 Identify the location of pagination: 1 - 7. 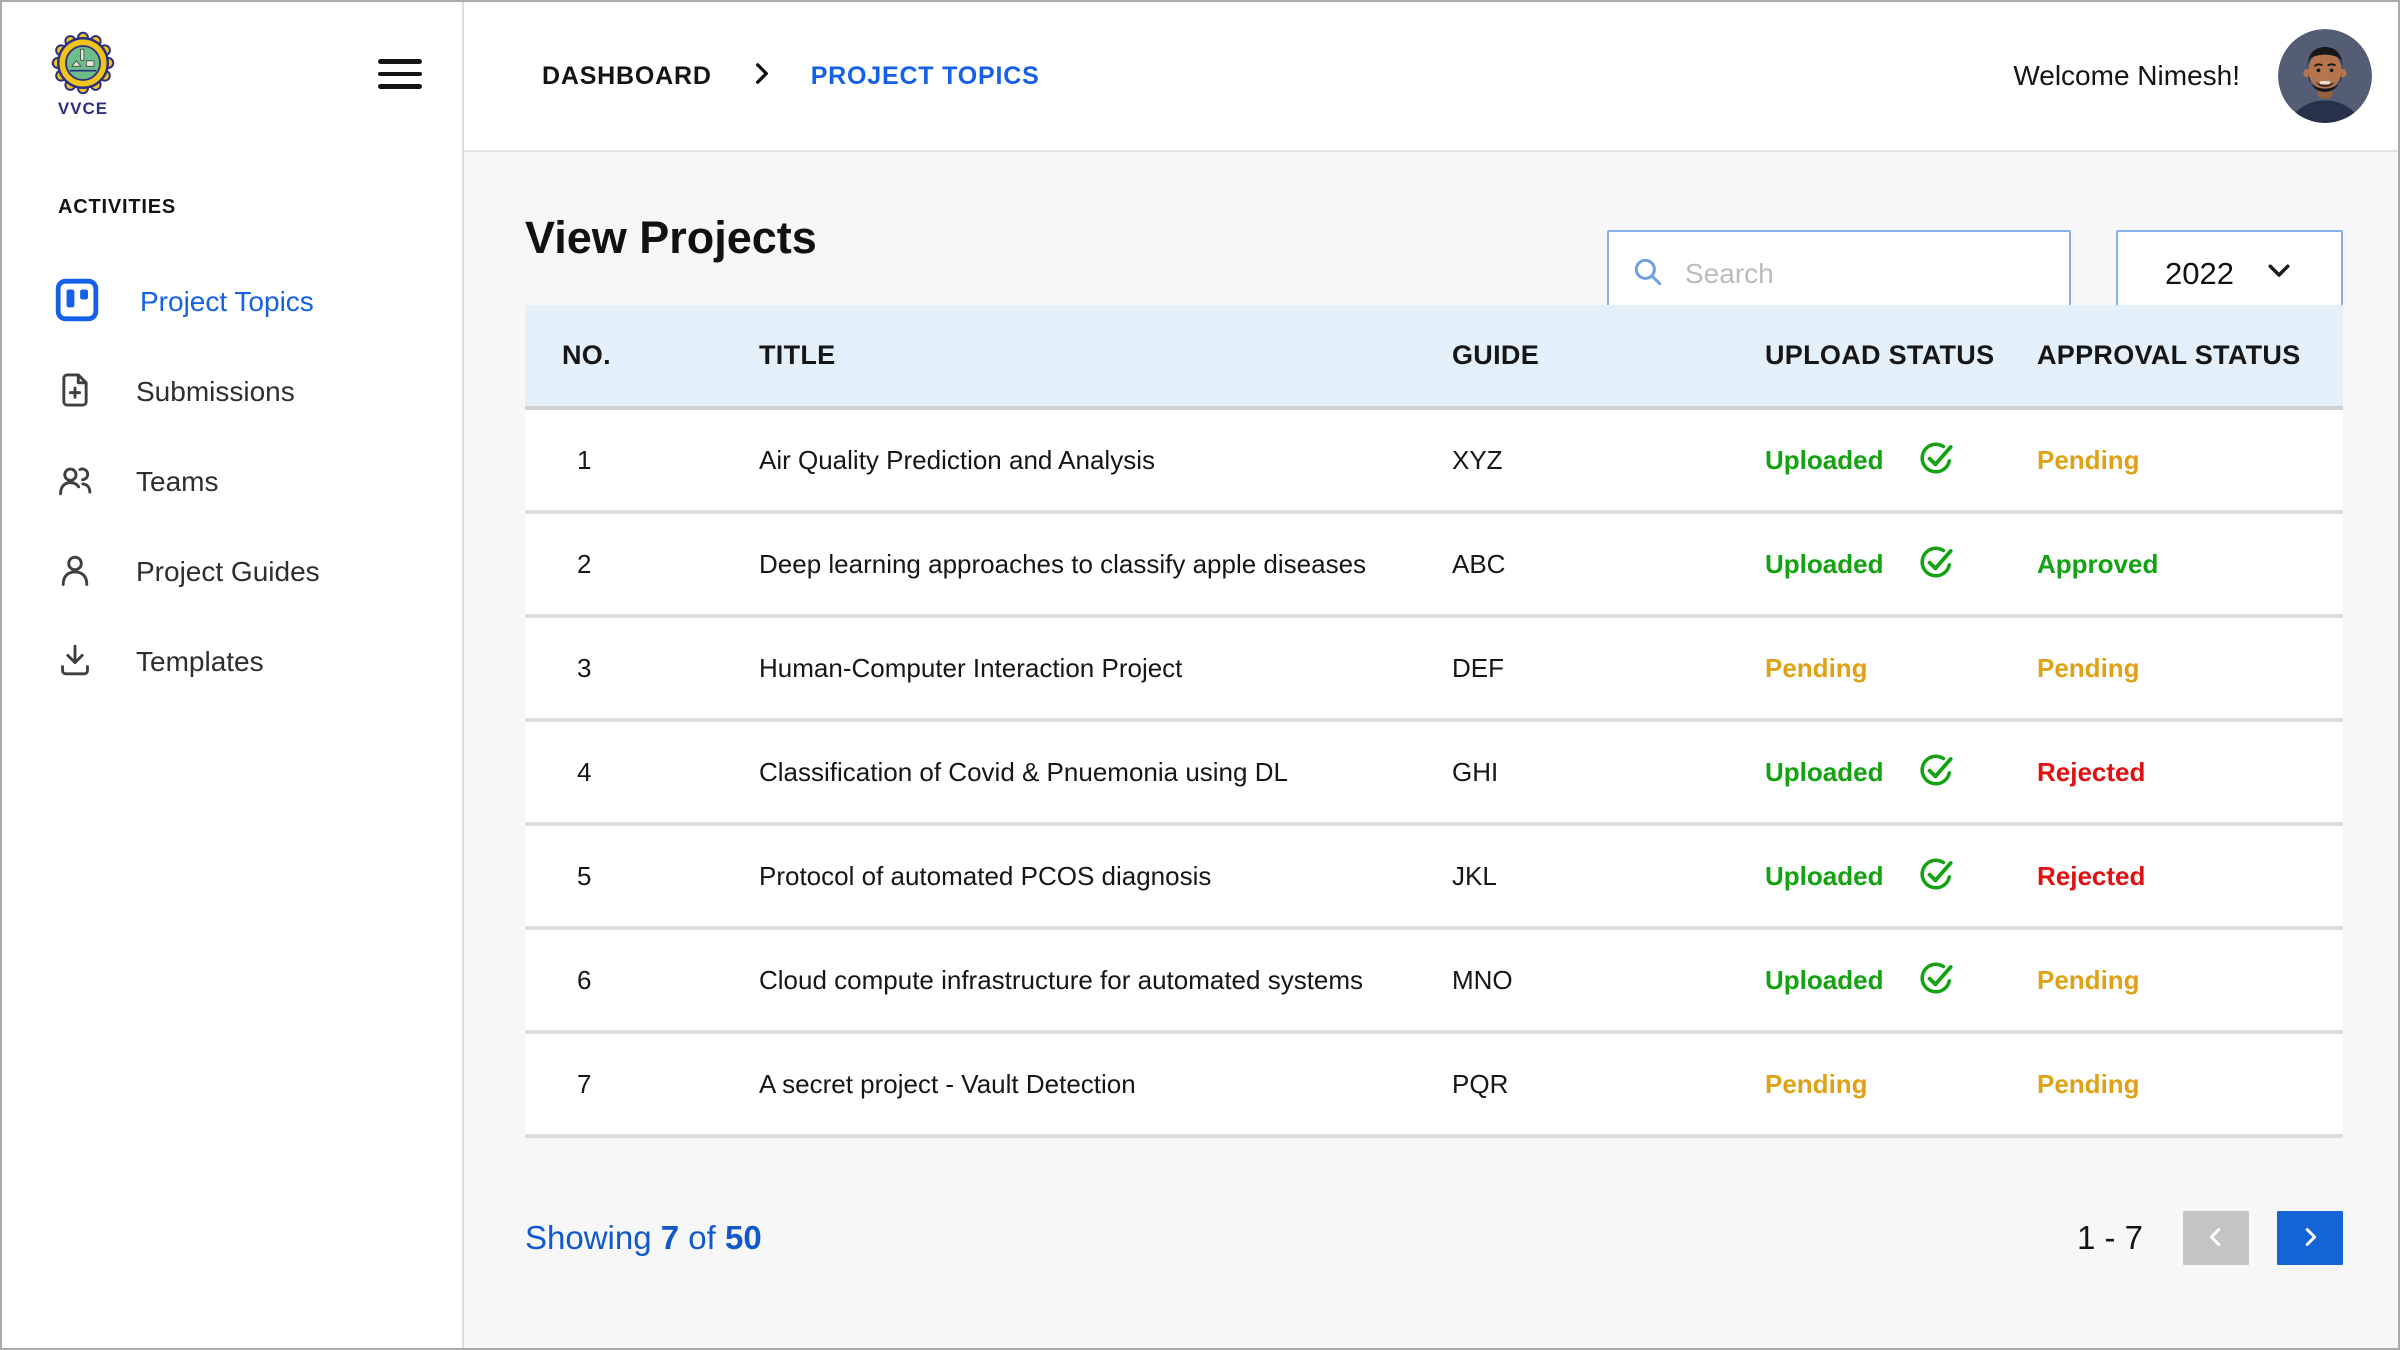
(2210, 1238).